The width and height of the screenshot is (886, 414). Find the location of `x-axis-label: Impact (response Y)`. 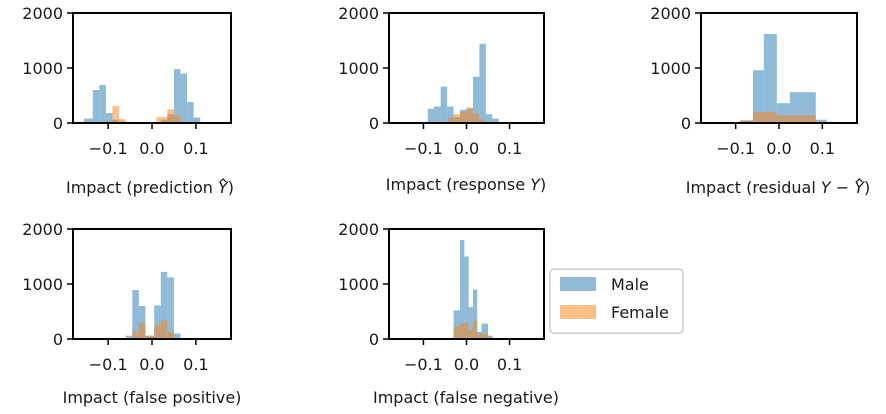

x-axis-label: Impact (response Y) is located at coordinates (466, 184).